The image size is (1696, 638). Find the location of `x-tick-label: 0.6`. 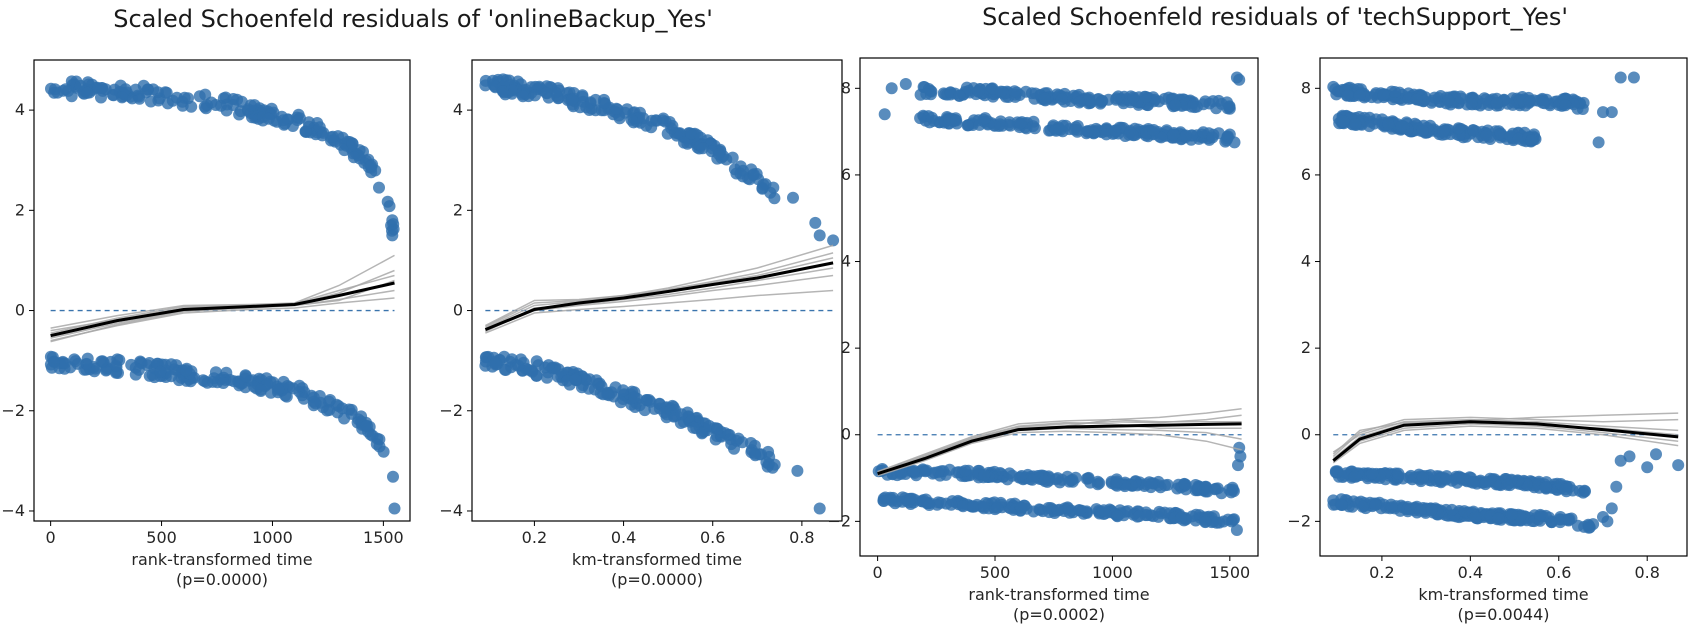

x-tick-label: 0.6 is located at coordinates (1558, 572).